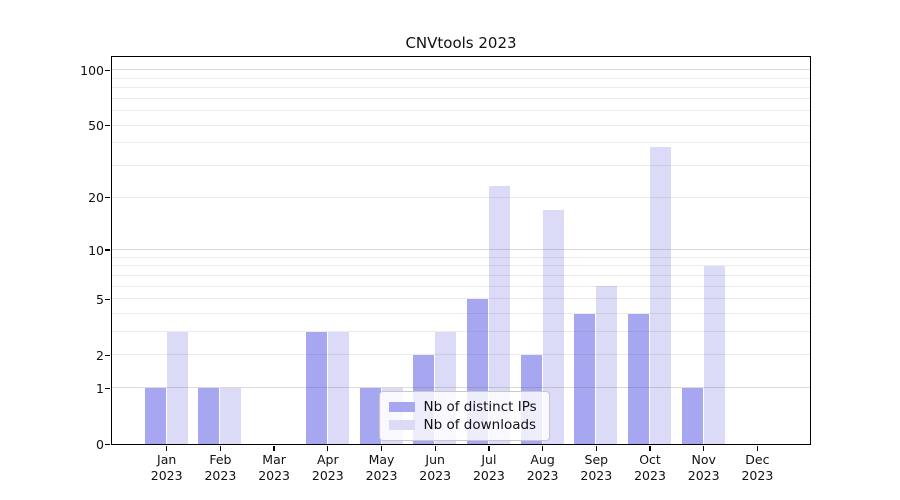 The width and height of the screenshot is (900, 500). Describe the element at coordinates (461, 43) in the screenshot. I see `chart-title: CNVtools 2023` at that location.